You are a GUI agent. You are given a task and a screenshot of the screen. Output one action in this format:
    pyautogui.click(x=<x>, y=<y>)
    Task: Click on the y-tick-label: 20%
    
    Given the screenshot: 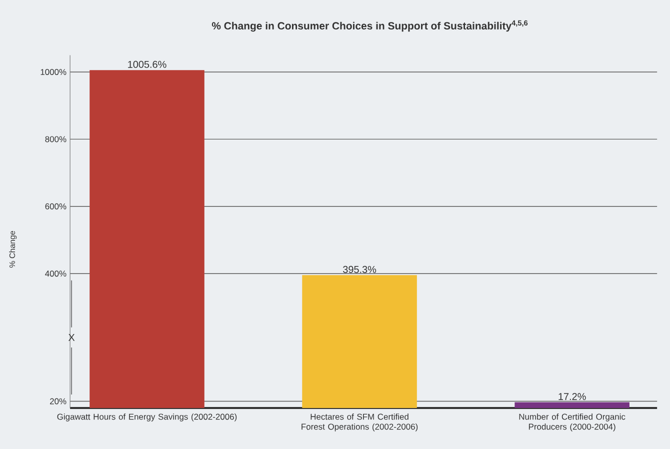 What is the action you would take?
    pyautogui.click(x=58, y=401)
    